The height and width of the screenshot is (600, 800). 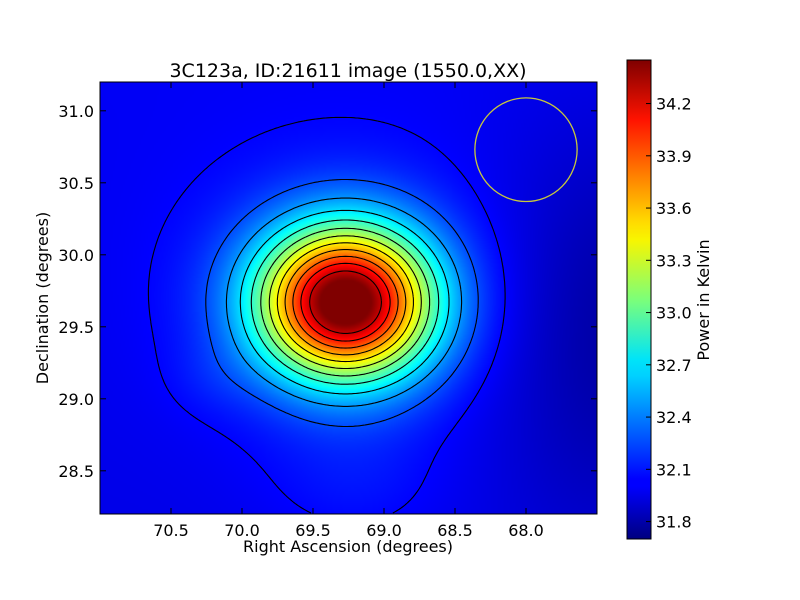 What do you see at coordinates (455, 530) in the screenshot?
I see `x-tick-label: 68.5` at bounding box center [455, 530].